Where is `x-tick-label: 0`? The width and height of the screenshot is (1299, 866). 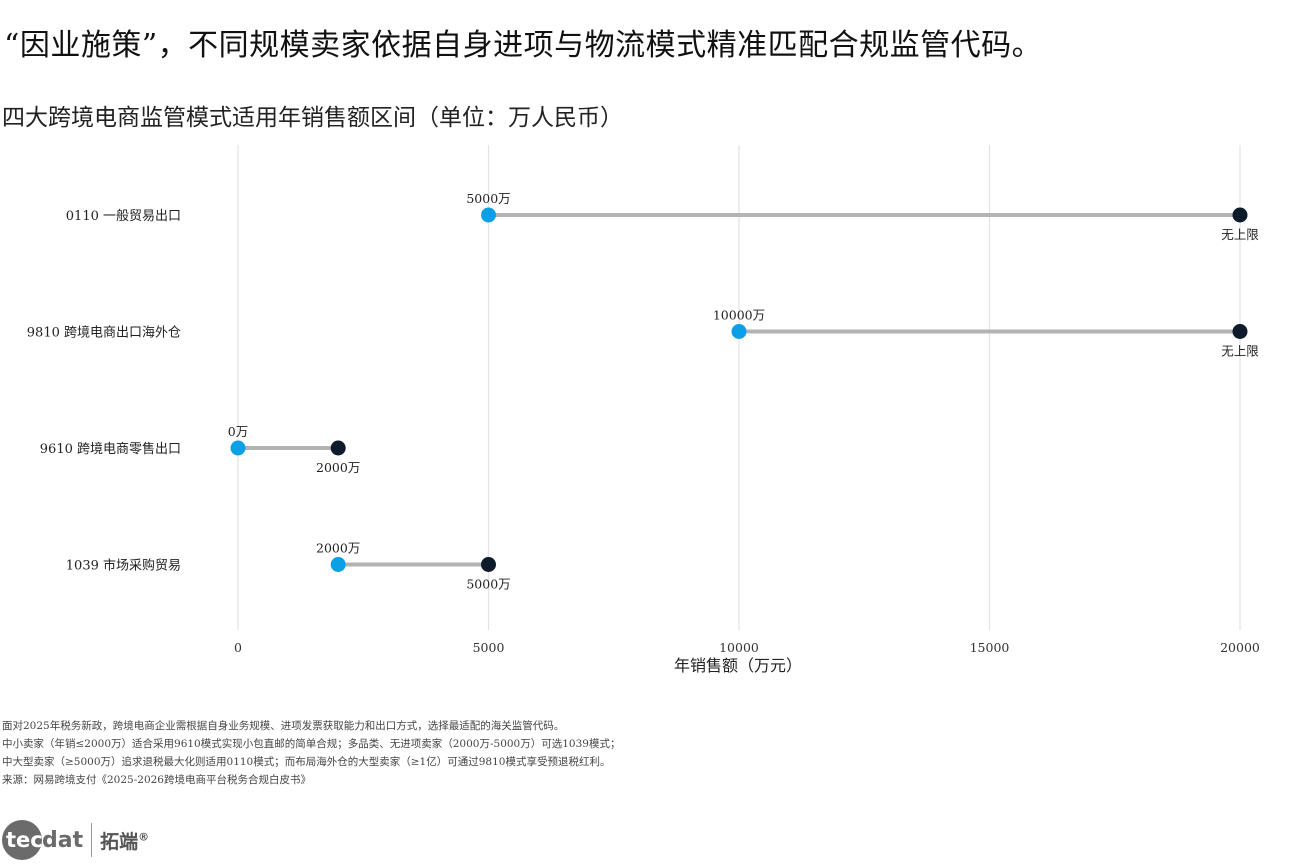 x-tick-label: 0 is located at coordinates (238, 647).